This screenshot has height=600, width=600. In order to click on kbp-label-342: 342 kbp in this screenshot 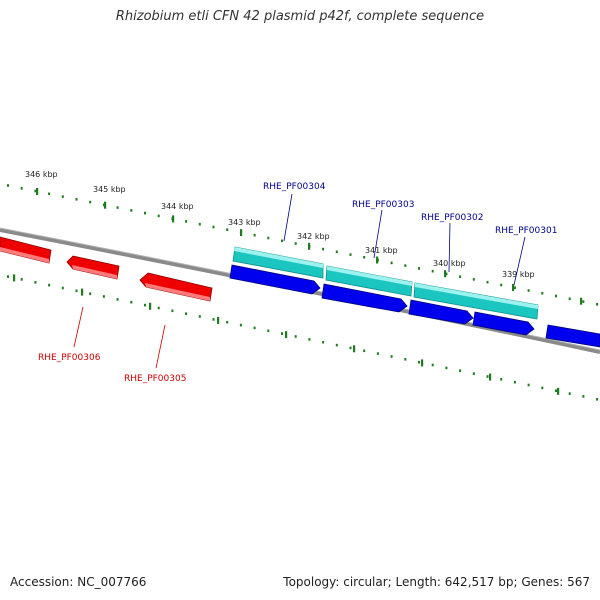, I will do `click(313, 236)`.